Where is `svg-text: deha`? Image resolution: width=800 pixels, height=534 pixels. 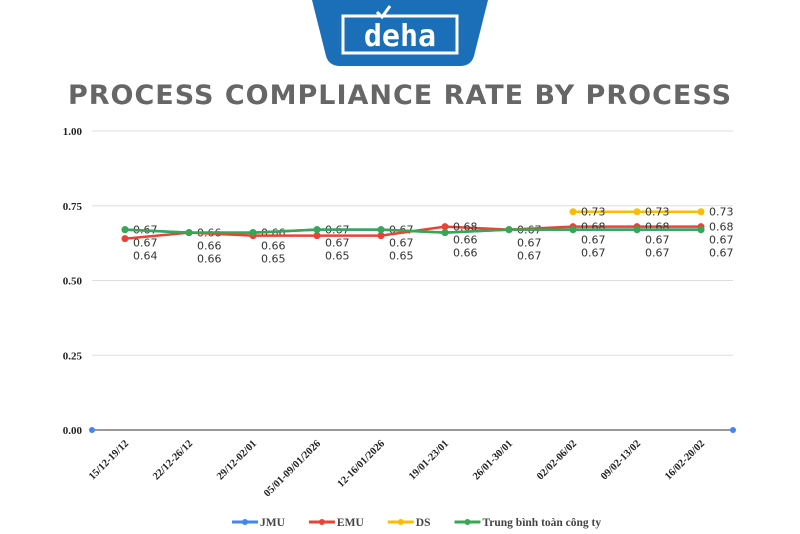
svg-text: deha is located at coordinates (400, 36).